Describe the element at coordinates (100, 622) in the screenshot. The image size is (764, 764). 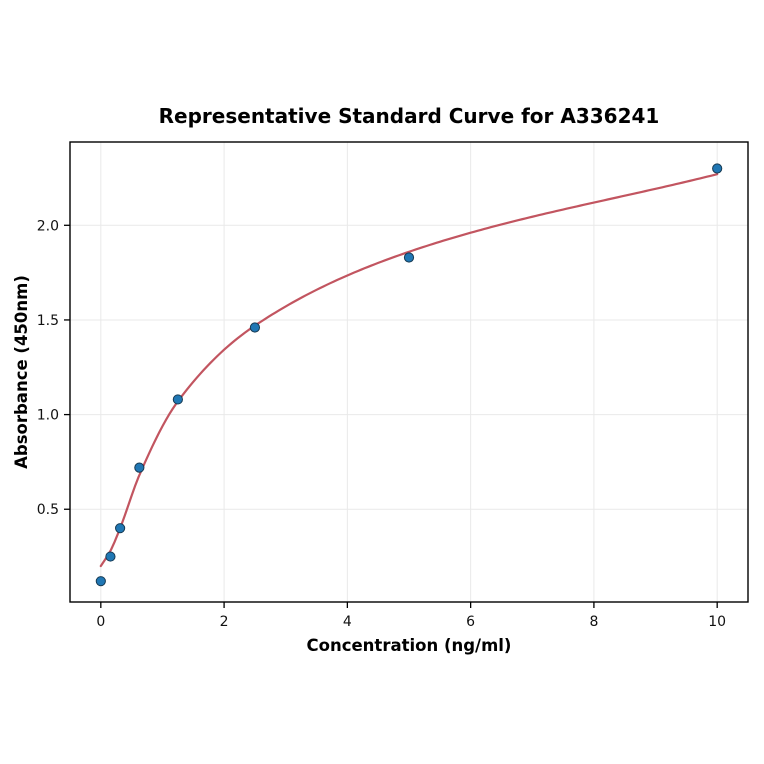
I see `x-tick-label: 0` at that location.